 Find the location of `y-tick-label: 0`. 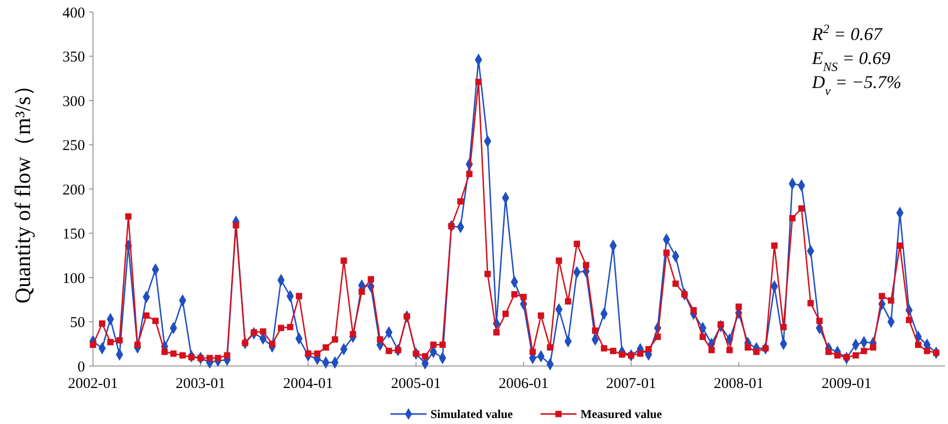

y-tick-label: 0 is located at coordinates (81, 367).